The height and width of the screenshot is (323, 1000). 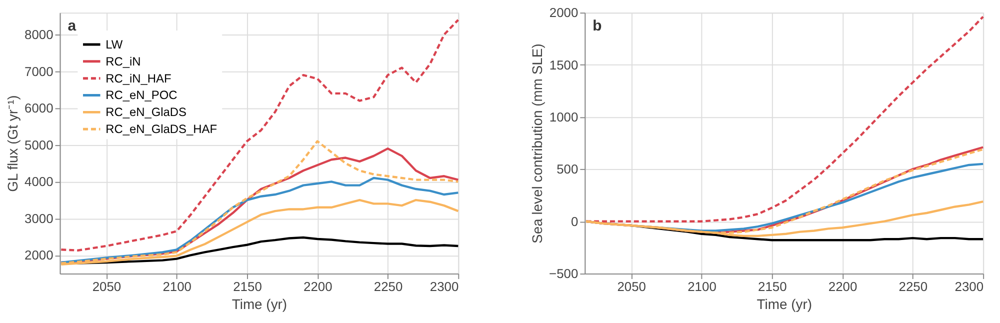 I want to click on y-tick-label: 5000, so click(x=39, y=144).